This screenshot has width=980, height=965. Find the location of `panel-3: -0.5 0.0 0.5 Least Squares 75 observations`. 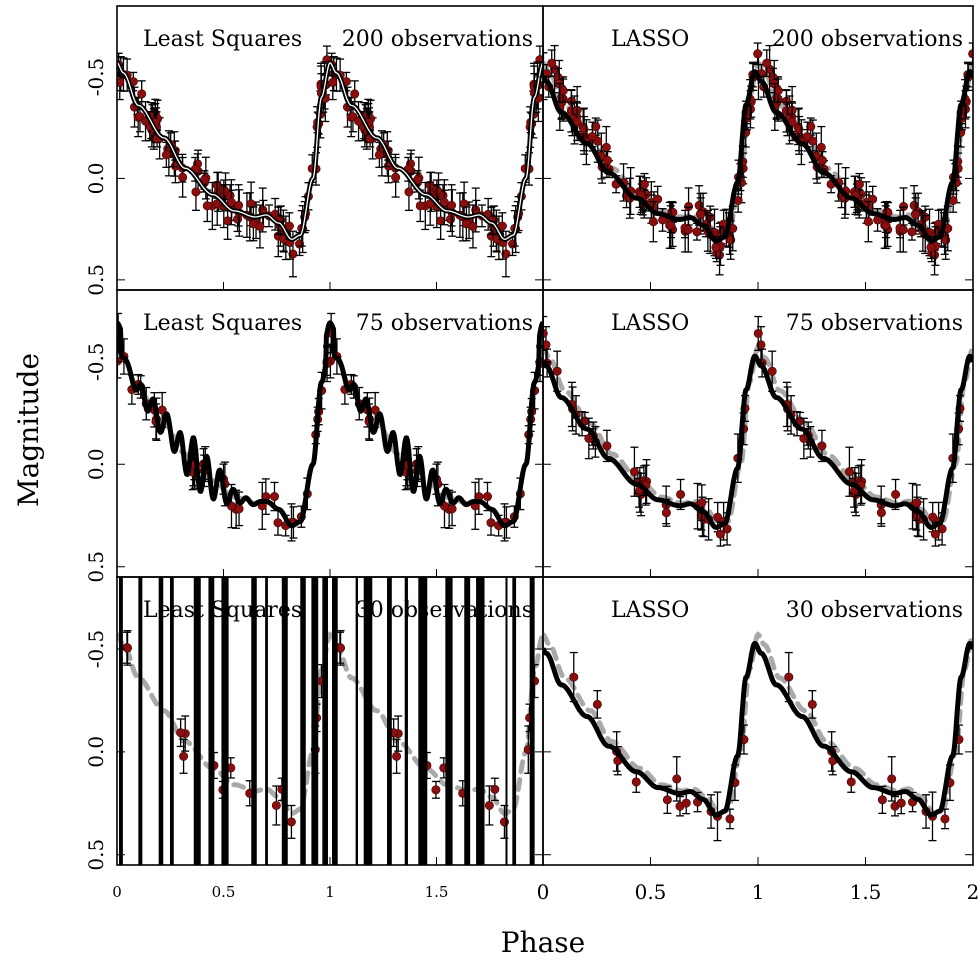

panel-3: -0.5 0.0 0.5 Least Squares 75 observations is located at coordinates (314, 436).